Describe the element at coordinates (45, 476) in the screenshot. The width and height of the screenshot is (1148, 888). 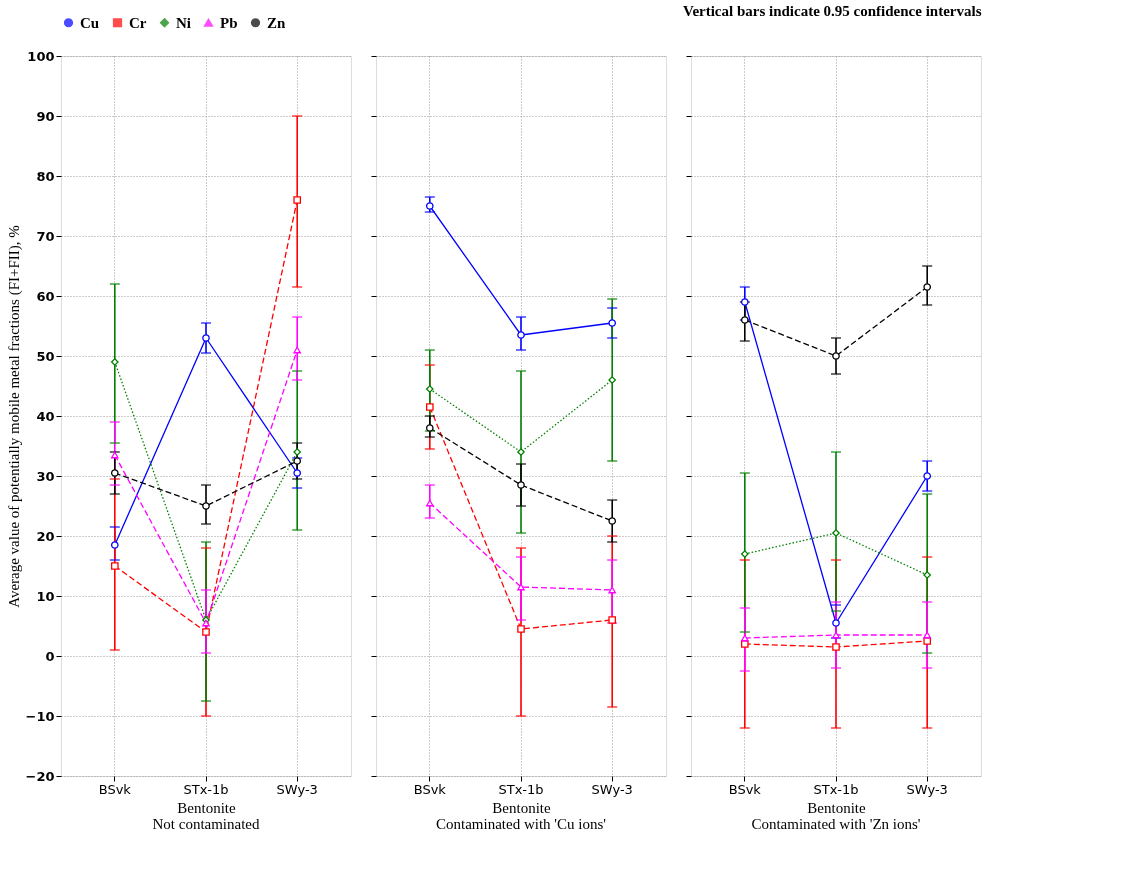
I see `y-tick-label: 30` at that location.